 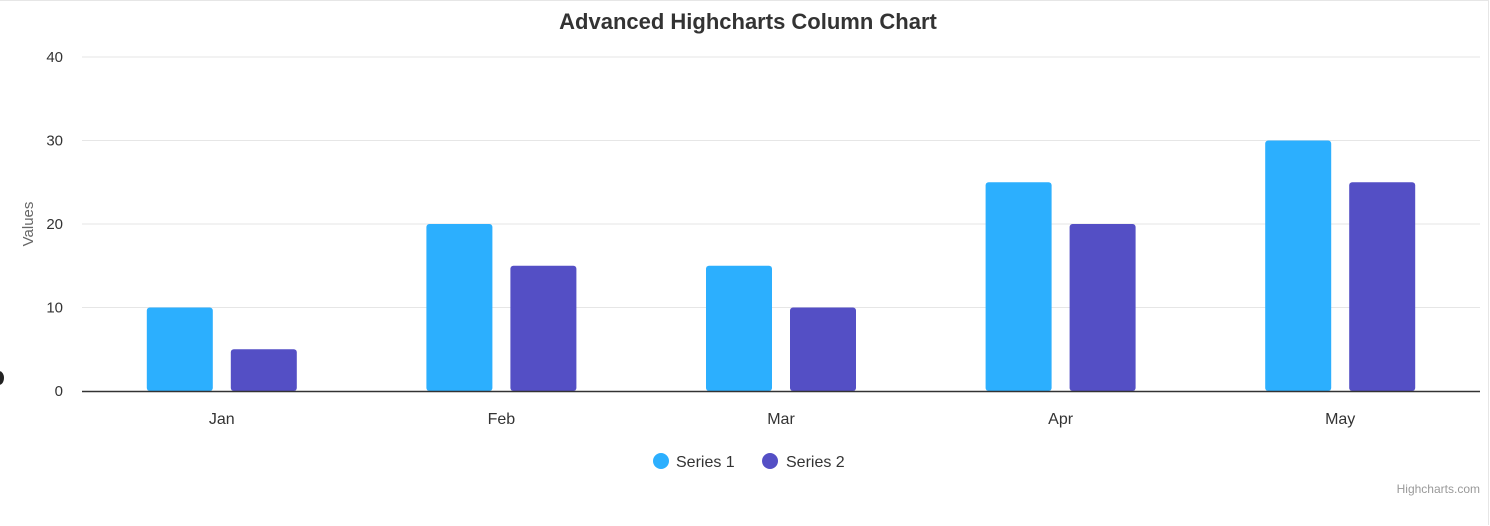 I want to click on legend: Series 1 Series 2, so click(x=749, y=462).